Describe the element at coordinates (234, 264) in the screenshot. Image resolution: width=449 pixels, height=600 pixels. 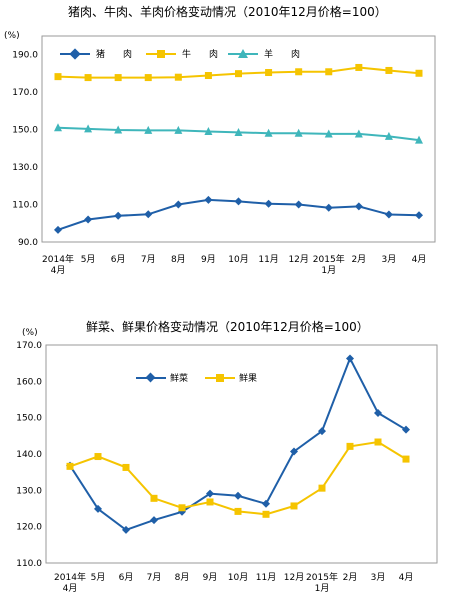
I see `x-axis: 2014年 4月 5月 6月 7月 8月 9月 10月 11月 12月 2015年 1月 2月 3月 4月` at that location.